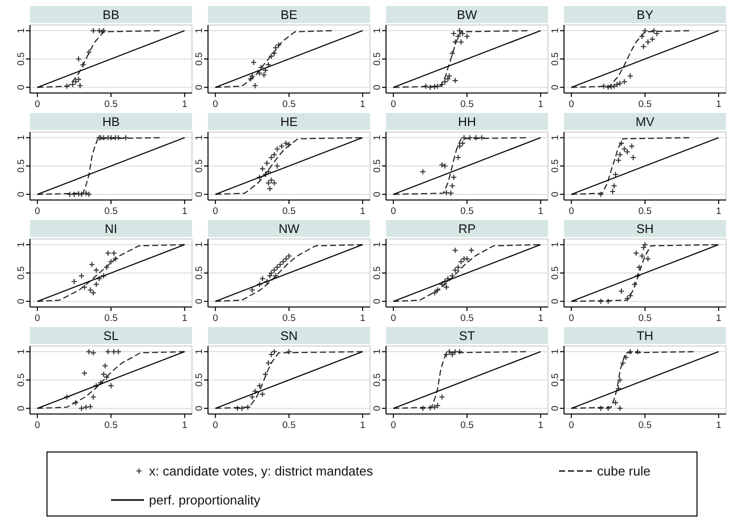  Describe the element at coordinates (111, 15) in the screenshot. I see `chart-title: BB` at that location.